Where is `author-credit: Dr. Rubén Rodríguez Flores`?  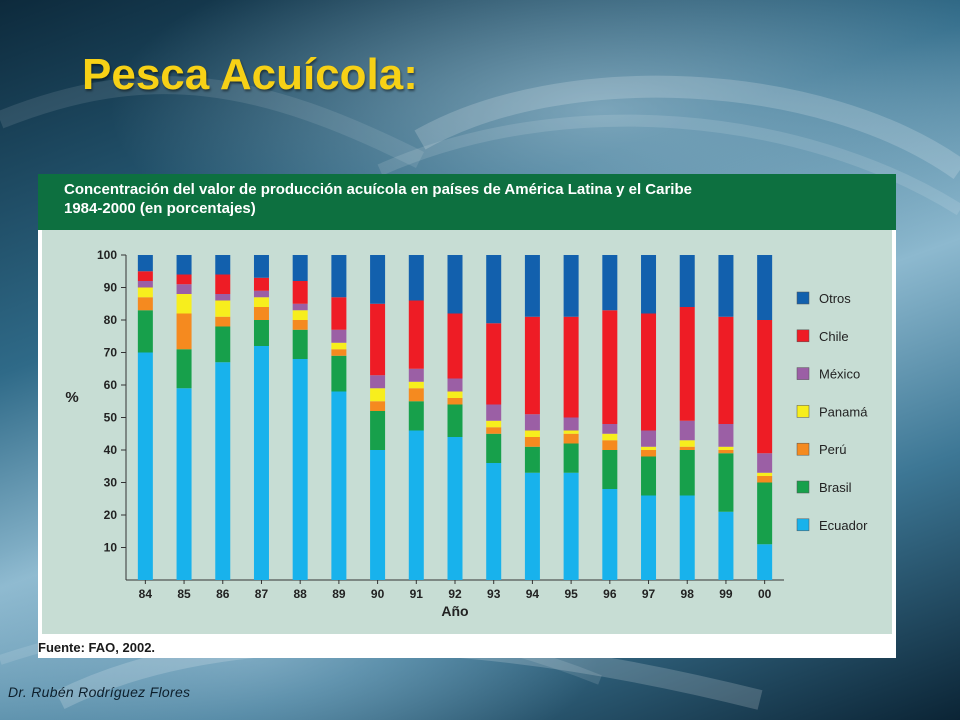
author-credit: Dr. Rubén Rodríguez Flores is located at coordinates (99, 692).